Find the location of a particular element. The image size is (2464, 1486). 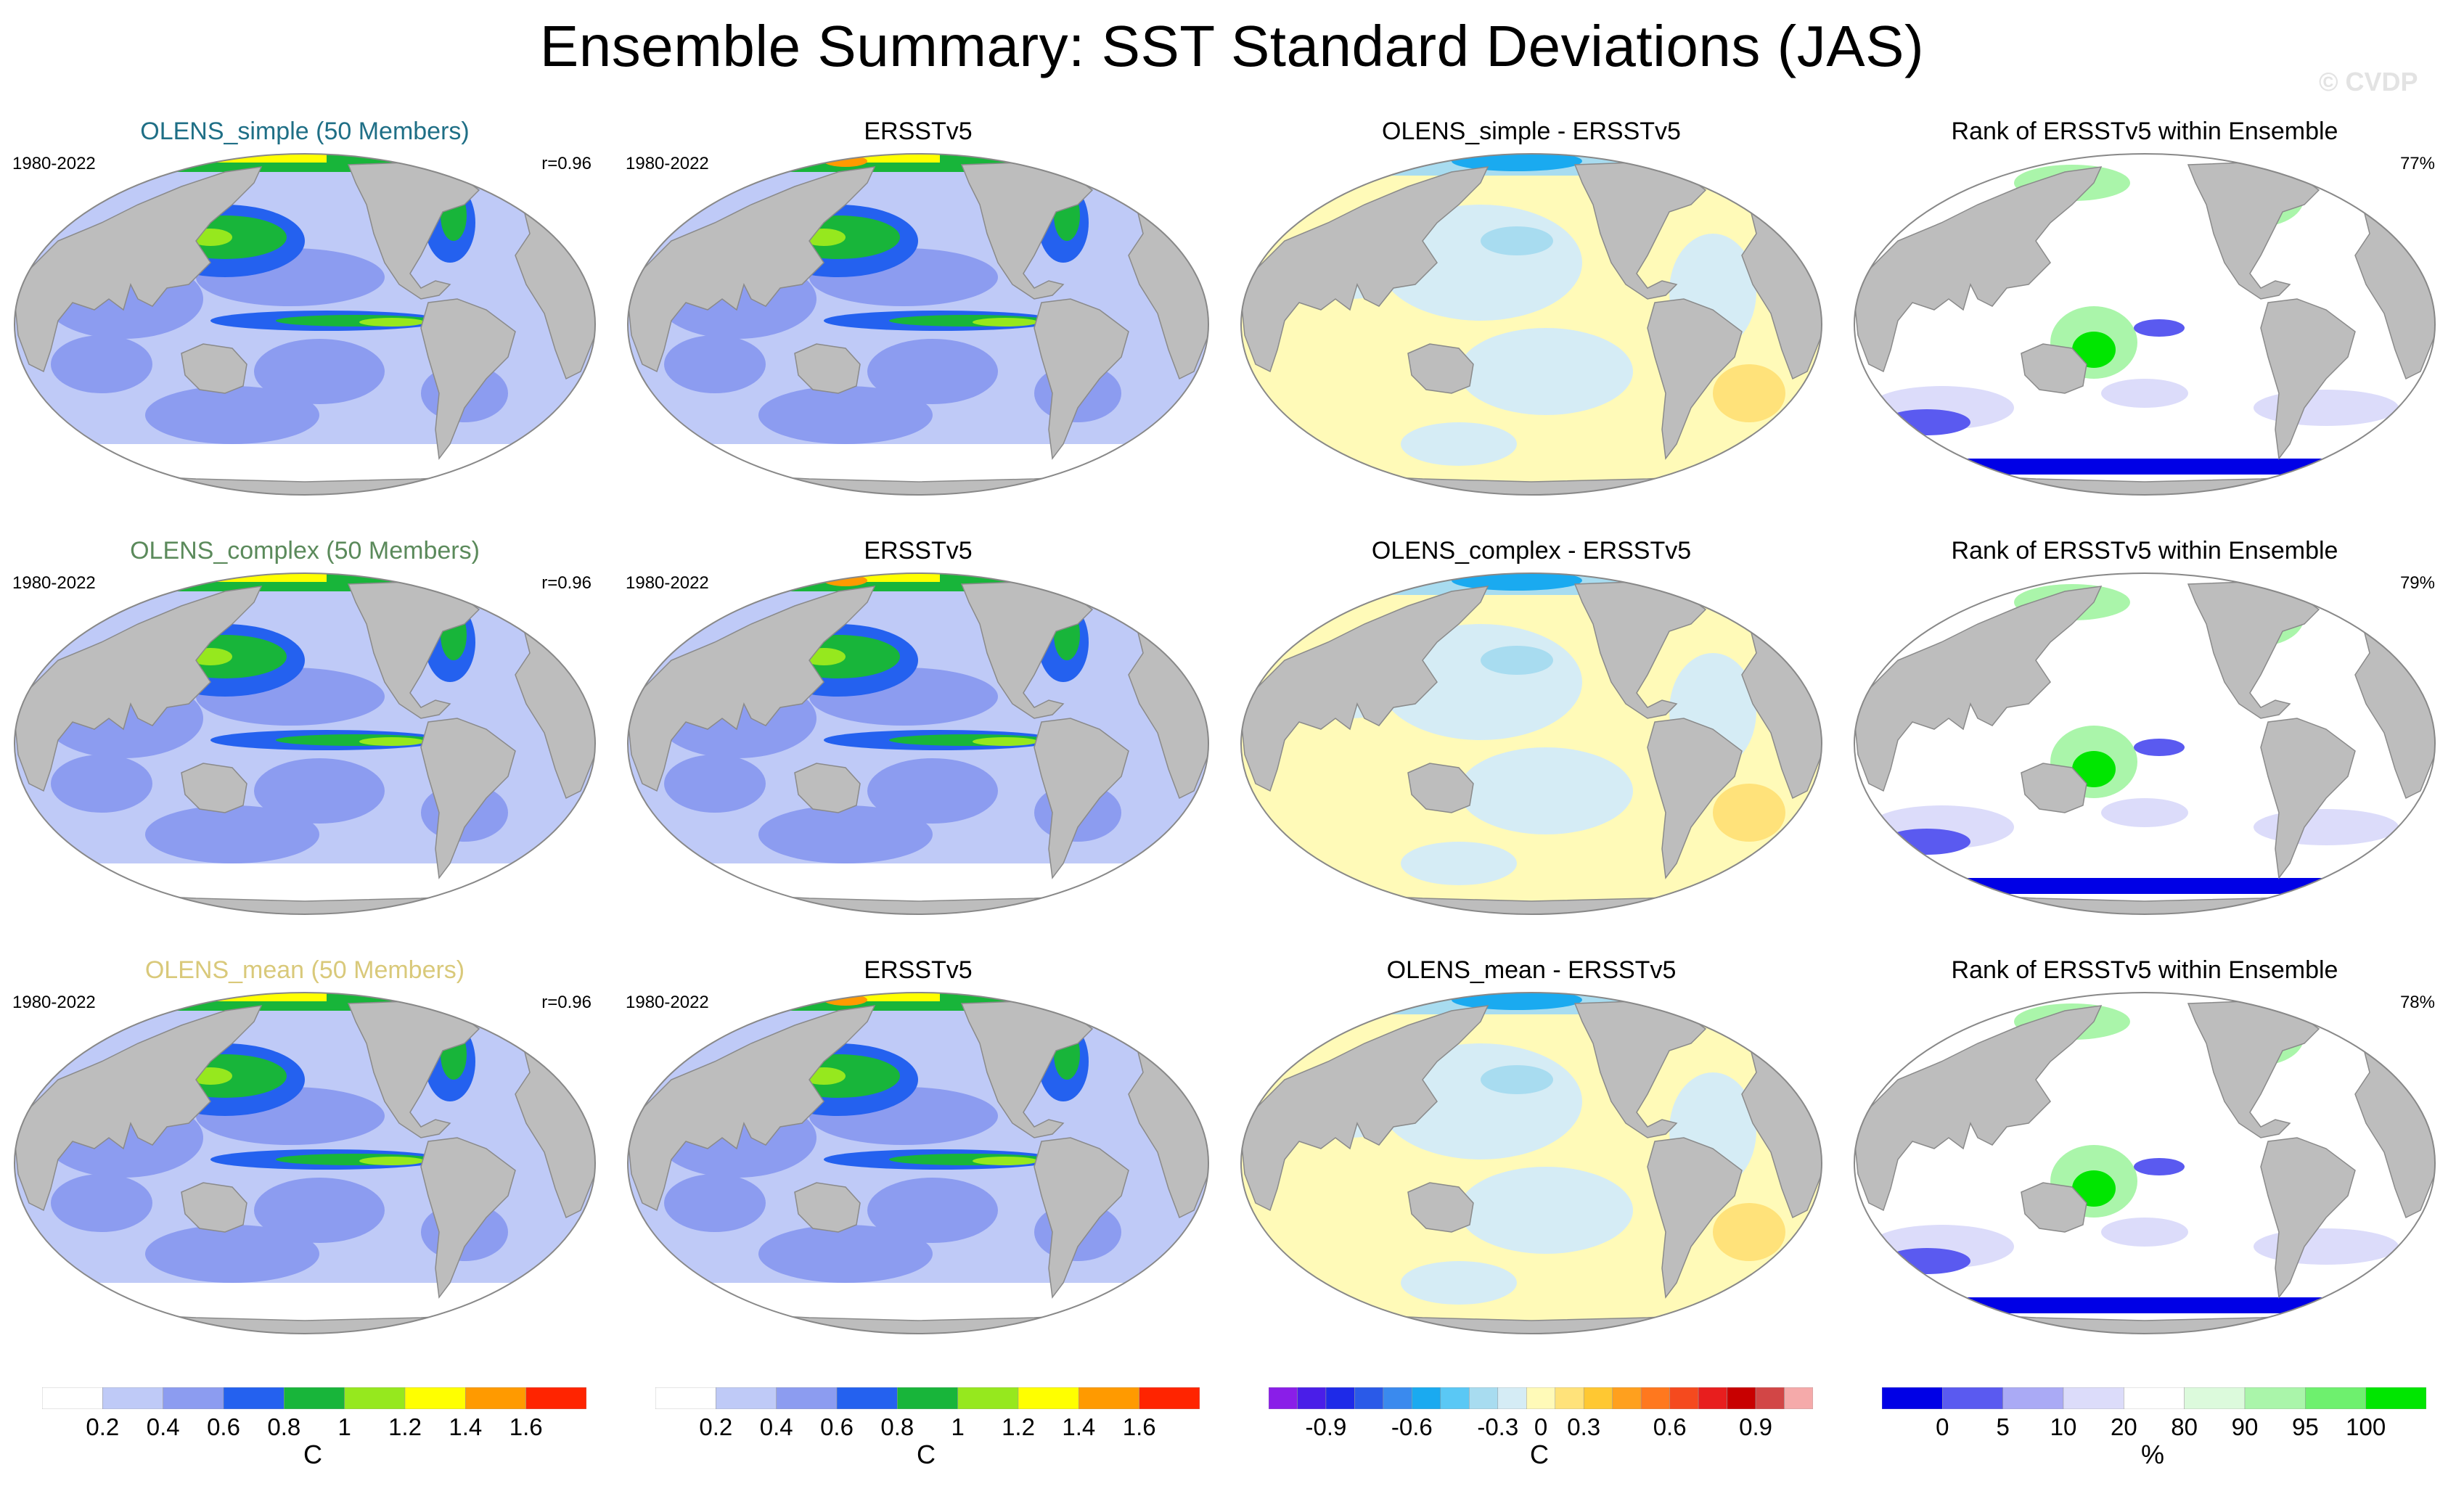

difference-title: OLENS_simple - ERSSTv5 is located at coordinates (1531, 131).